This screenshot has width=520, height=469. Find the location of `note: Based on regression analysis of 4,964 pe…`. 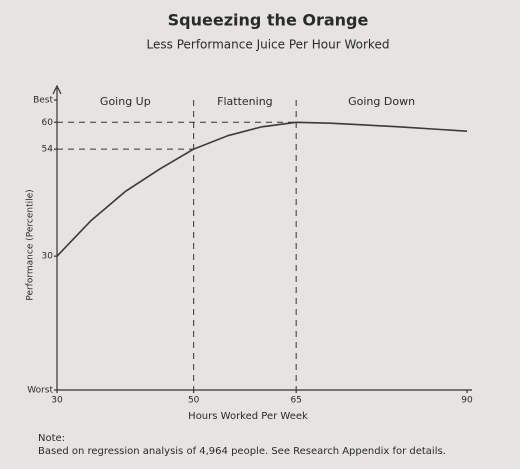

note: Based on regression analysis of 4,964 pe… is located at coordinates (242, 451).